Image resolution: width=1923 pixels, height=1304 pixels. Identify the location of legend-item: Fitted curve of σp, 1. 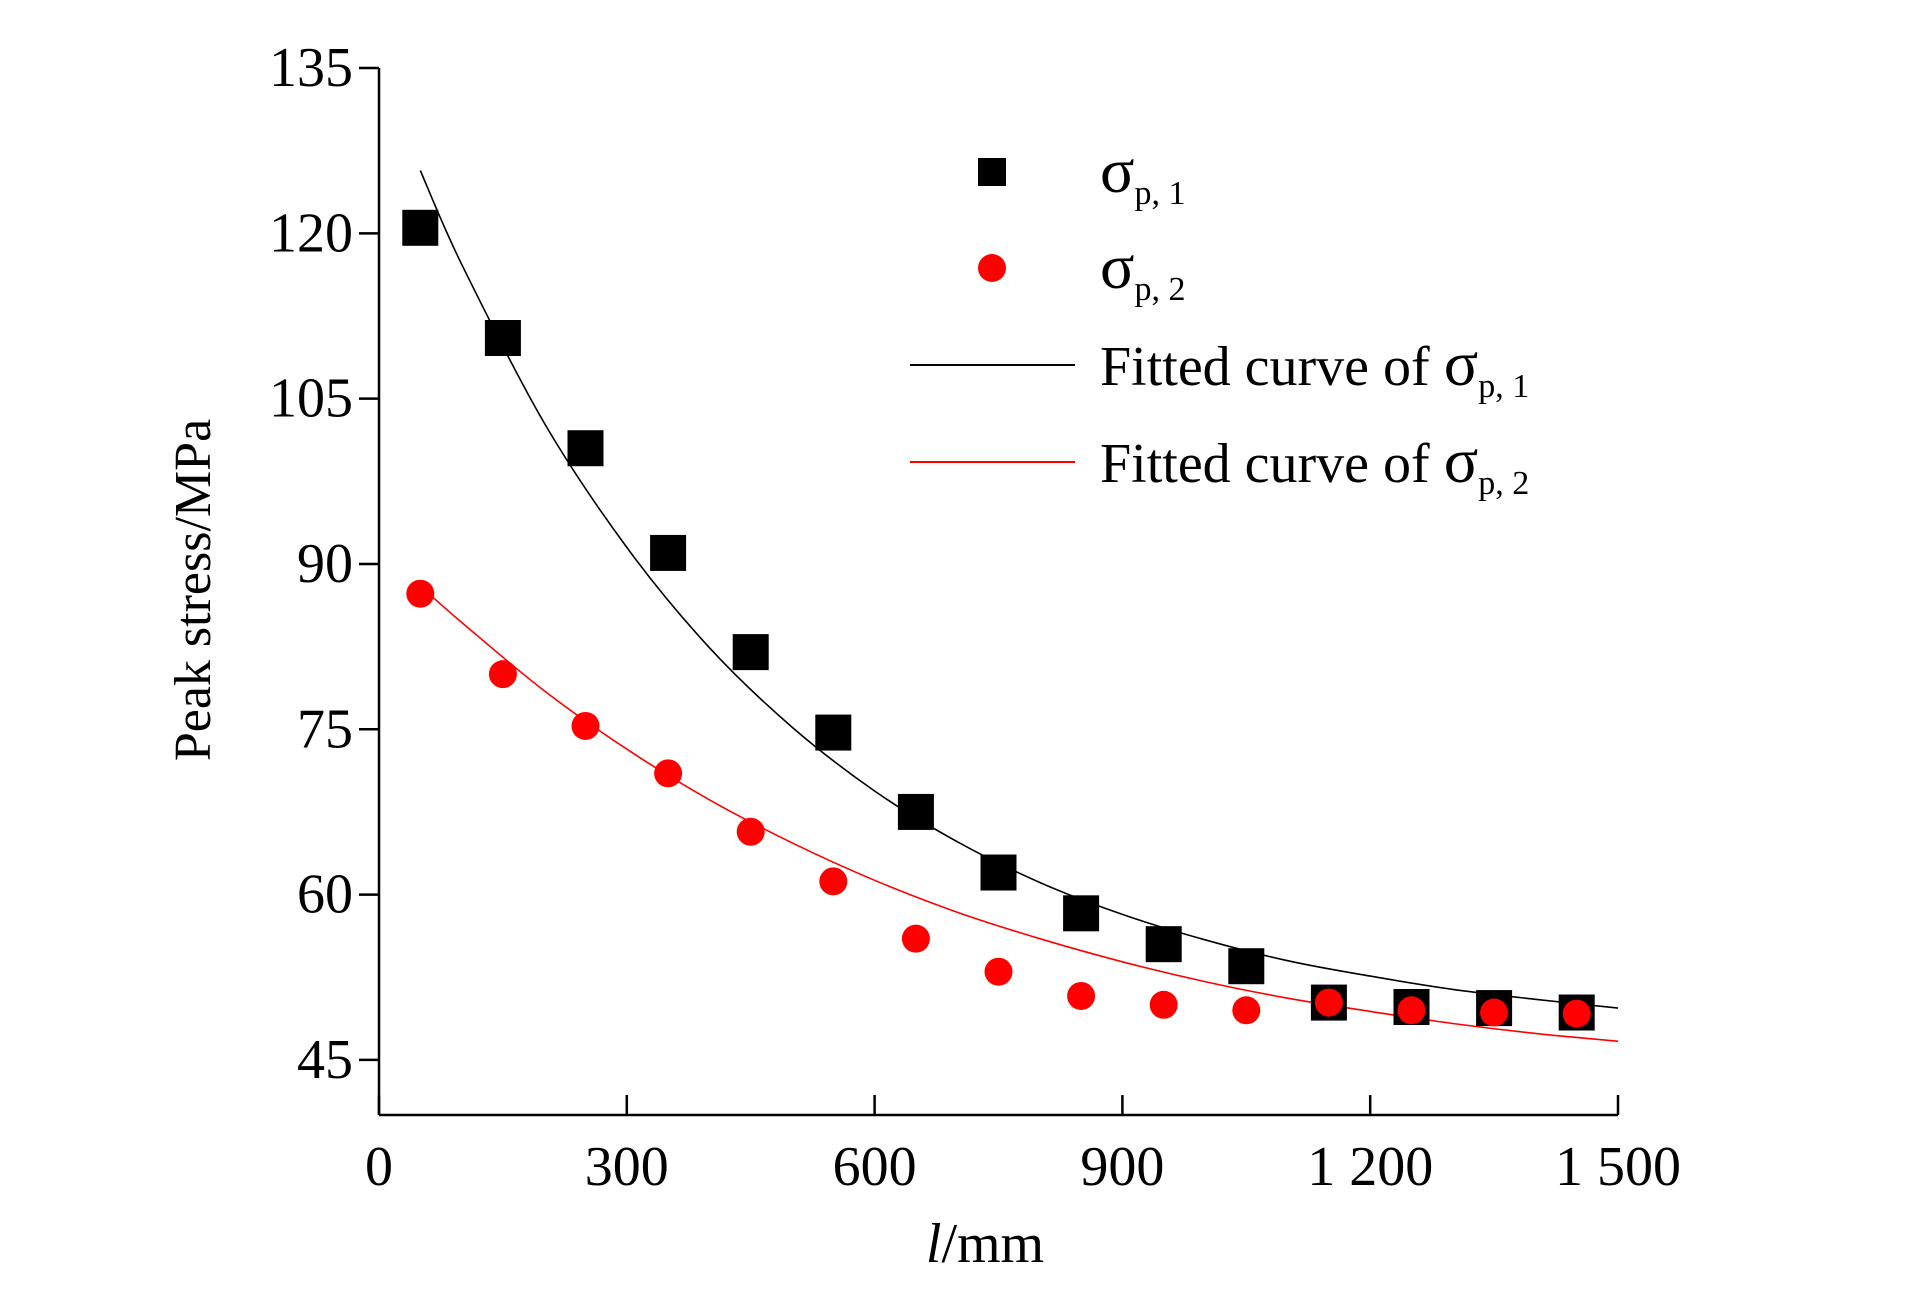
(1219, 366).